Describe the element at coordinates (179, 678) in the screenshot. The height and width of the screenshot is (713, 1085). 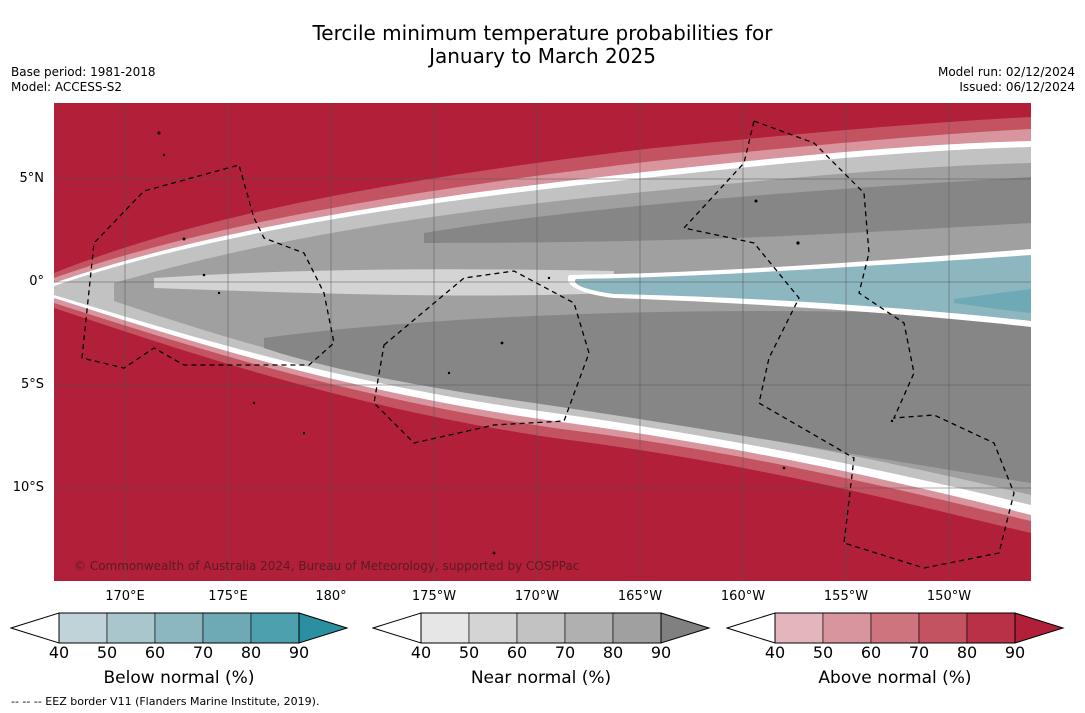
I see `colorbar-below-label: Below normal (%)` at that location.